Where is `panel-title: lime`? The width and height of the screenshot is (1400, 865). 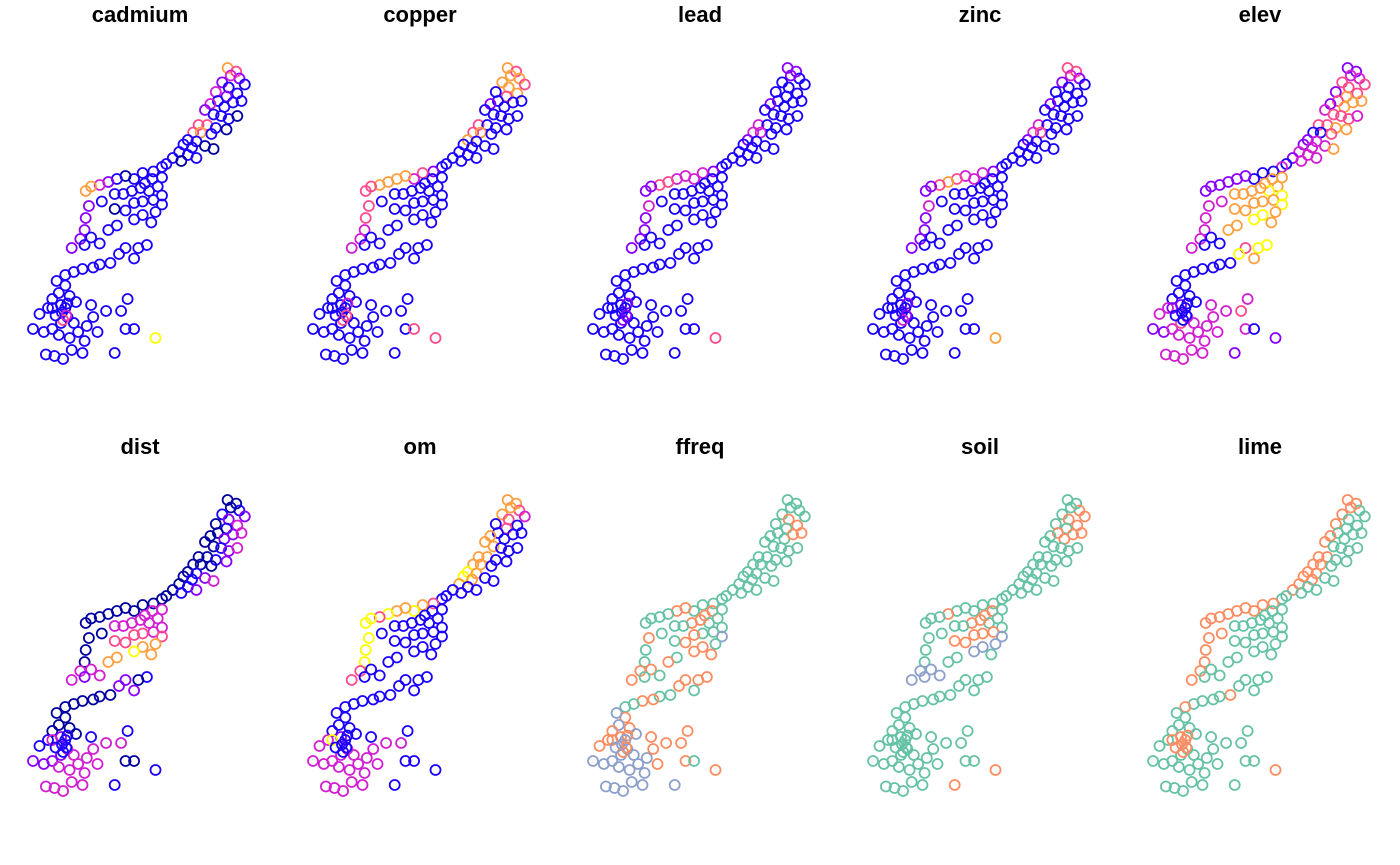
panel-title: lime is located at coordinates (1260, 446).